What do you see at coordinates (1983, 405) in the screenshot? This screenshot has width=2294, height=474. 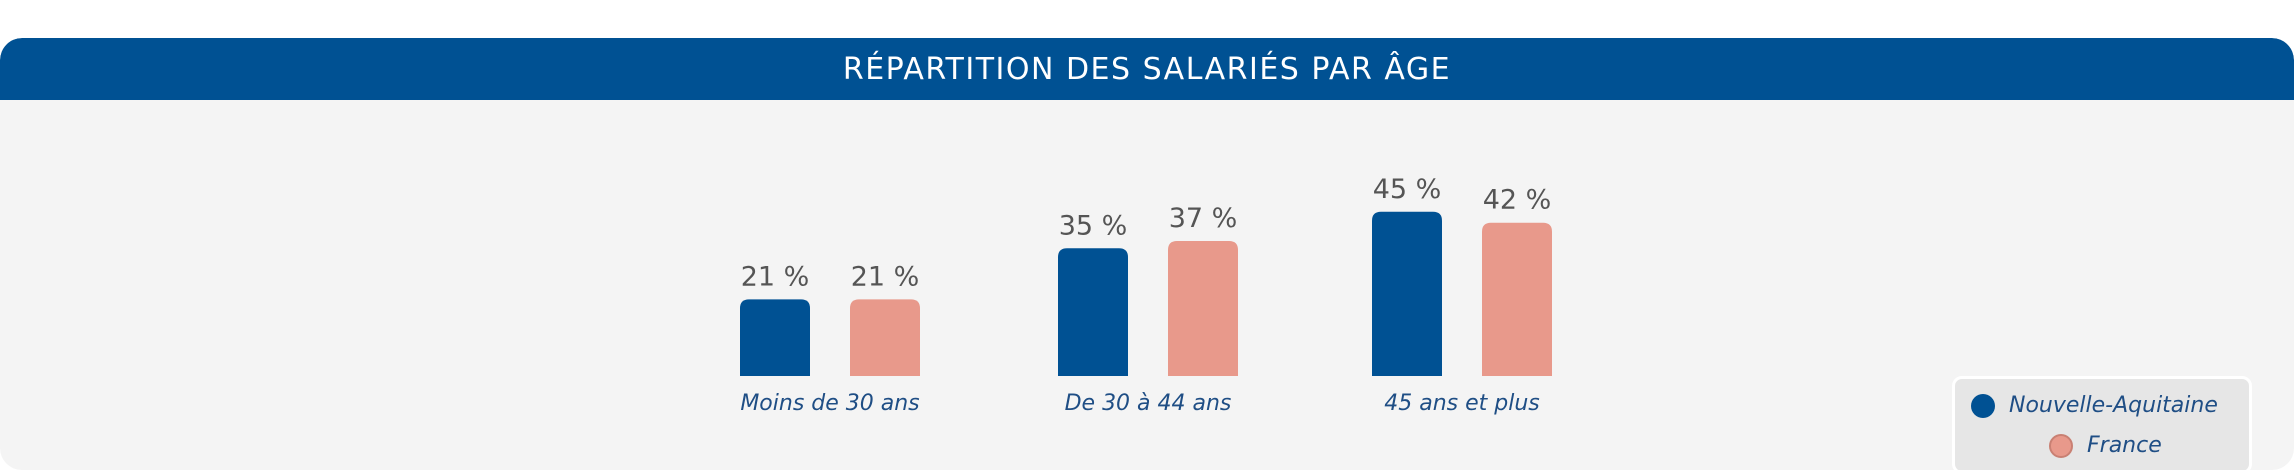 I see `filled-circle-icon` at bounding box center [1983, 405].